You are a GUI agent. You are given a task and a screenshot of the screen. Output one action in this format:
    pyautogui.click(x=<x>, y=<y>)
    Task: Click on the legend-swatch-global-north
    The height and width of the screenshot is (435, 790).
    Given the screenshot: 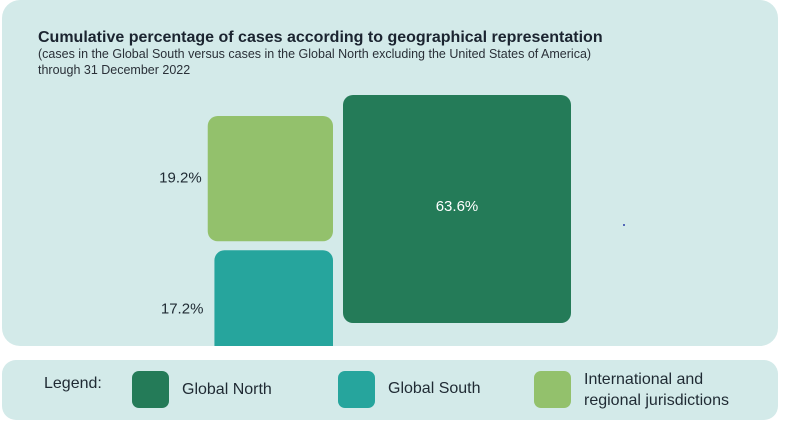 What is the action you would take?
    pyautogui.click(x=150, y=389)
    